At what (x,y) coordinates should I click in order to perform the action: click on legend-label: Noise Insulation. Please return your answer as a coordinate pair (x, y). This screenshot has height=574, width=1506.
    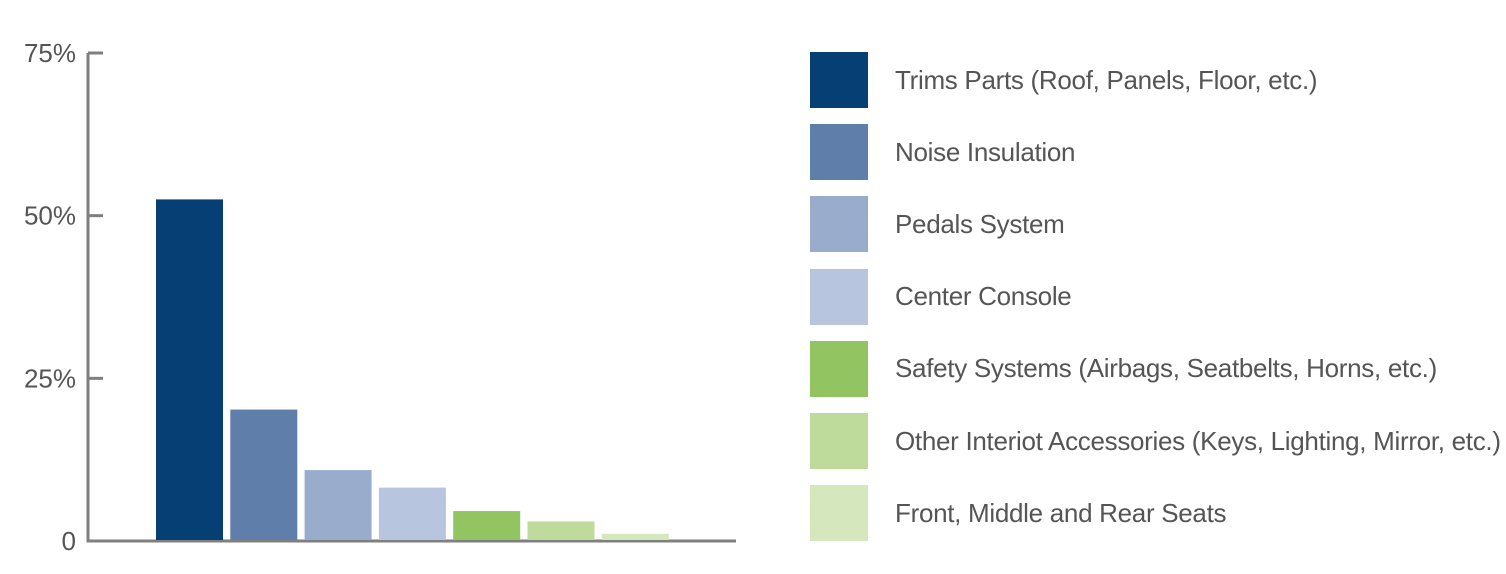
    Looking at the image, I should click on (985, 152).